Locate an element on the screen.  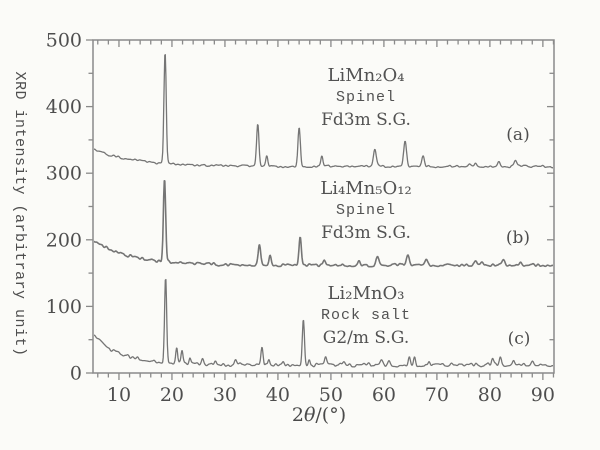
x-tick-label: 70 is located at coordinates (437, 395).